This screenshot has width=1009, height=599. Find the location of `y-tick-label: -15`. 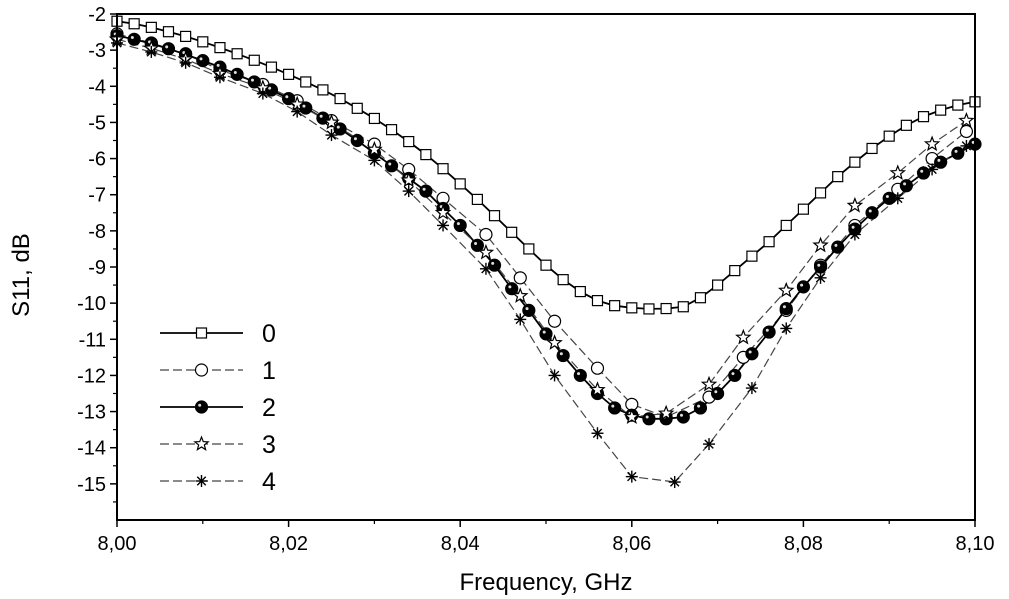

y-tick-label: -15 is located at coordinates (91, 485).